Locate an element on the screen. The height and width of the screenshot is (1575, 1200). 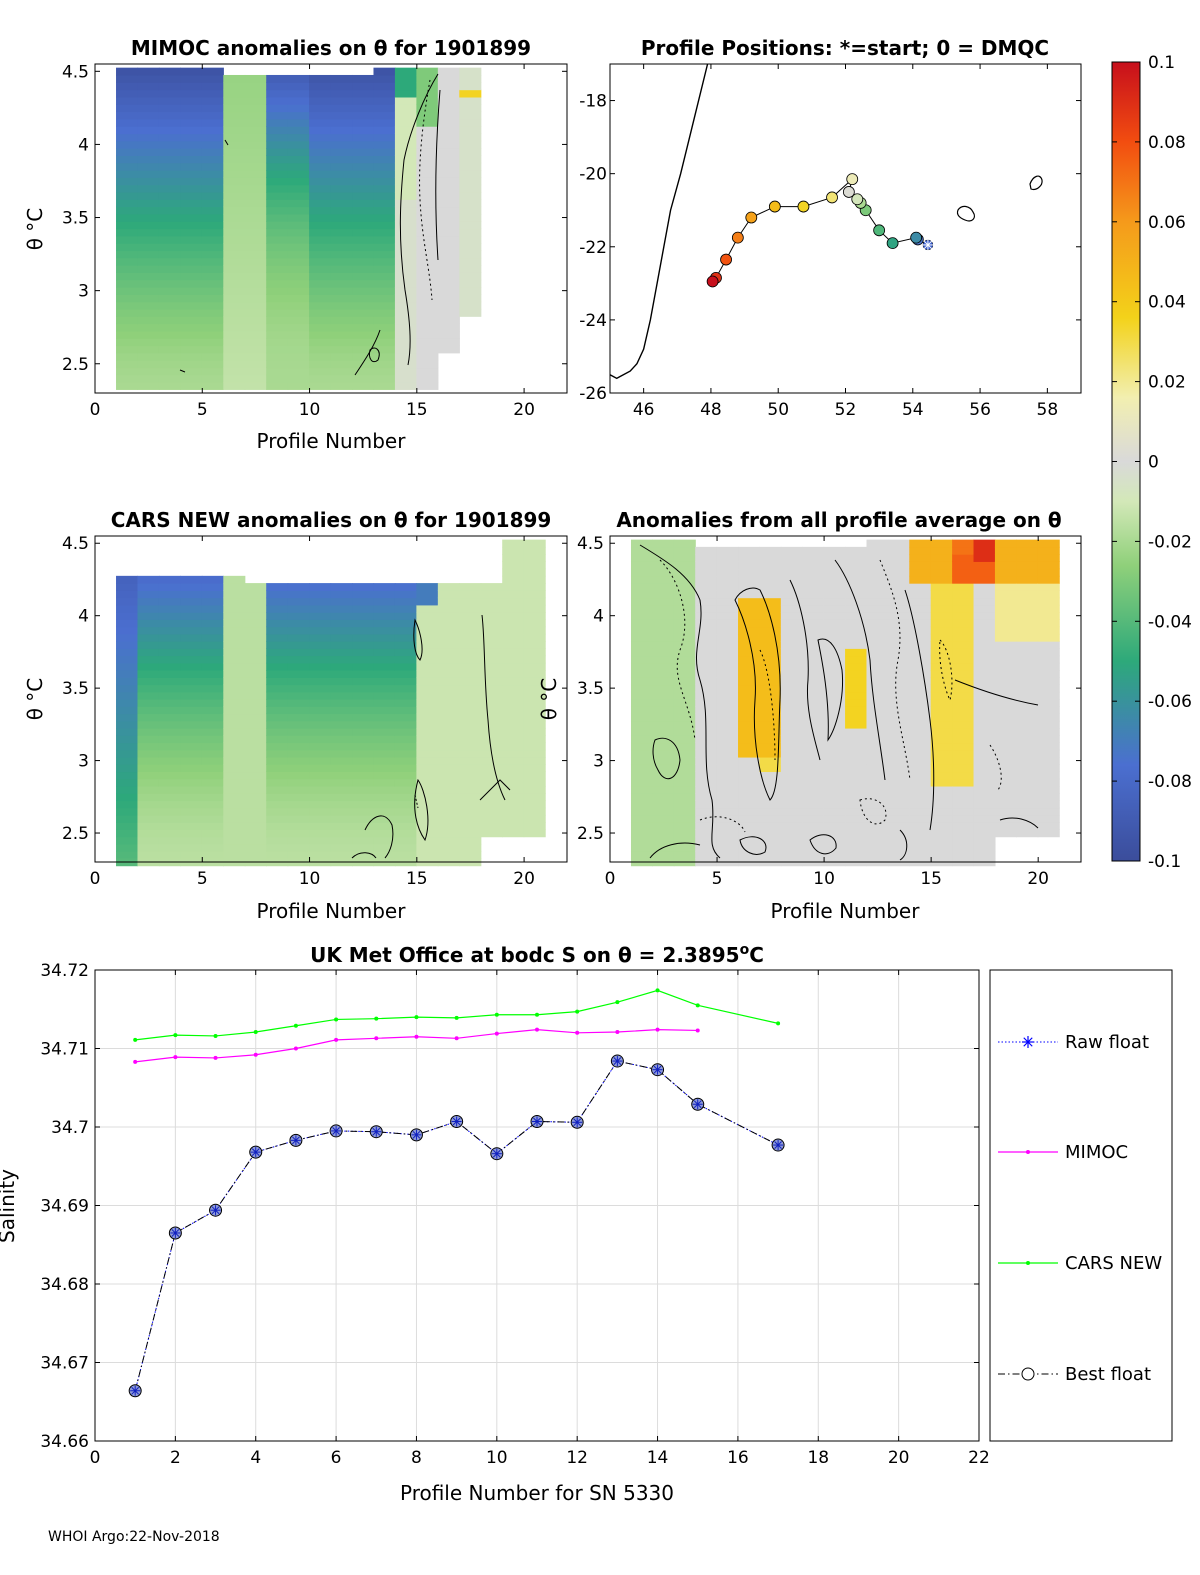
salinity-xlabel: Profile Number for SN 5330 is located at coordinates (537, 1493).